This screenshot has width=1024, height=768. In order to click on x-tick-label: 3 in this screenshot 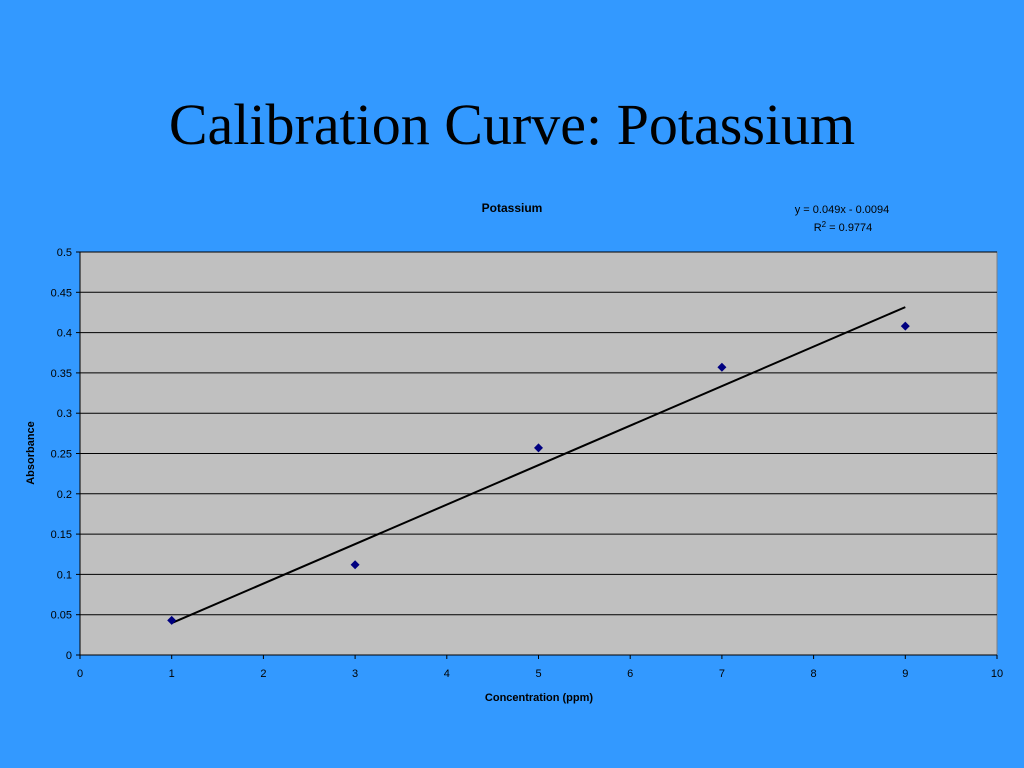, I will do `click(355, 674)`.